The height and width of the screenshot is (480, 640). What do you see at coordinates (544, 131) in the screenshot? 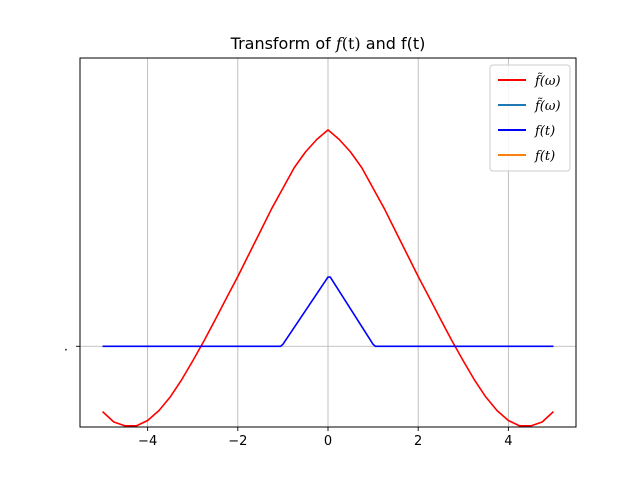
I see `legend-label-2: f(t)` at bounding box center [544, 131].